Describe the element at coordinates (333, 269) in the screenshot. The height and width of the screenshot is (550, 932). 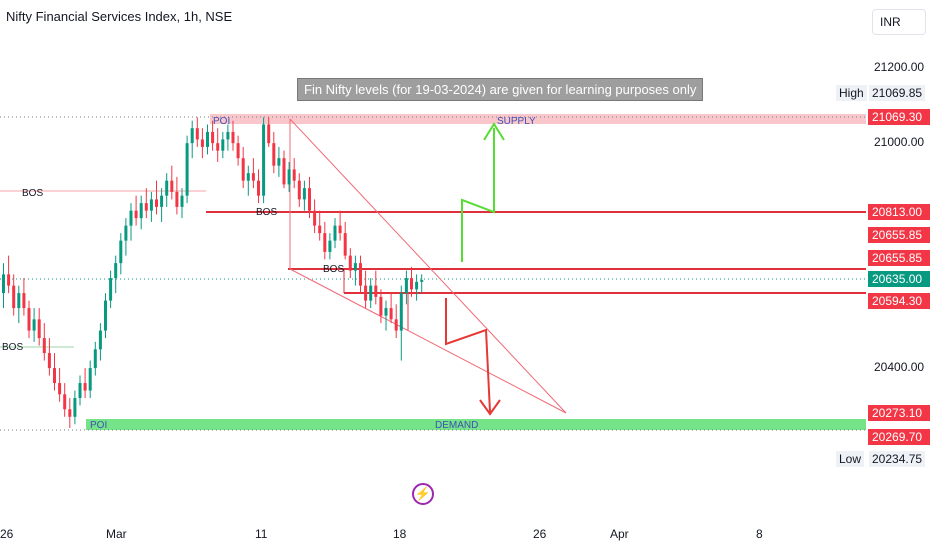
I see `bos-label-4: BOS` at that location.